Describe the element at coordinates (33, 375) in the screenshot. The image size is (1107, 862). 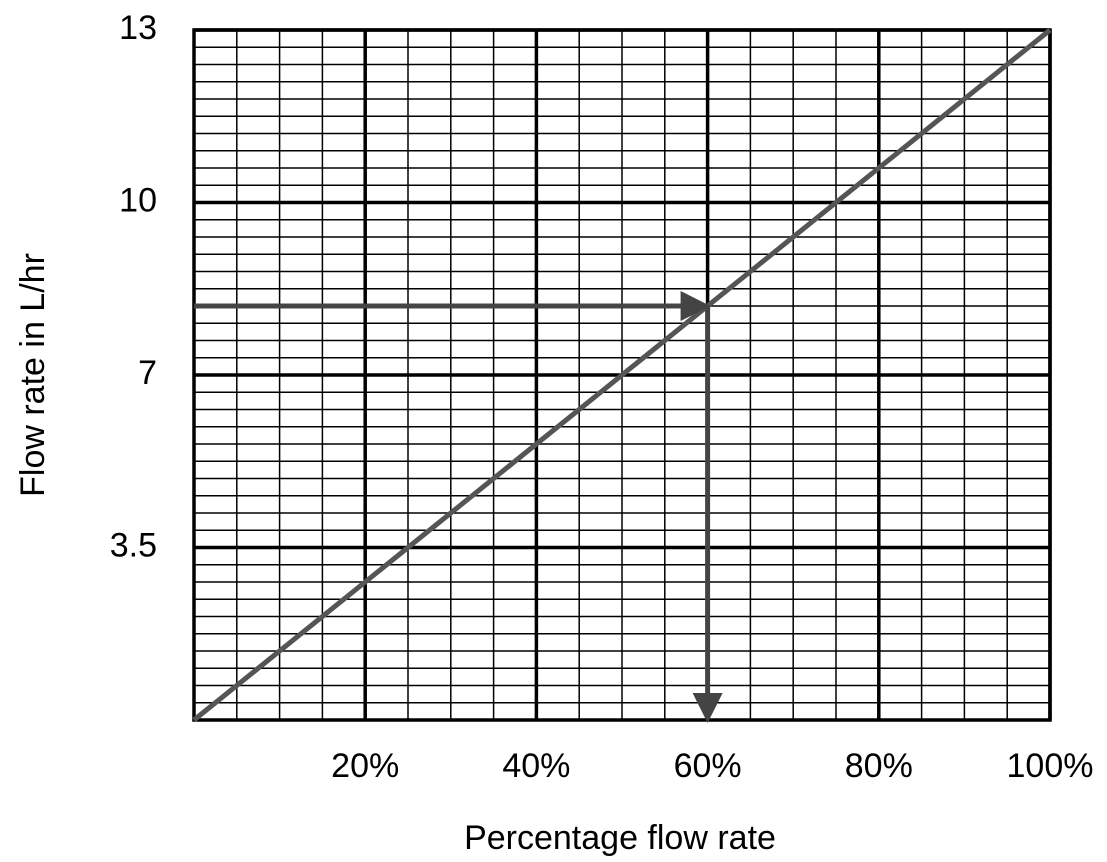
I see `y-axis-label: Flow rate in L/hr` at that location.